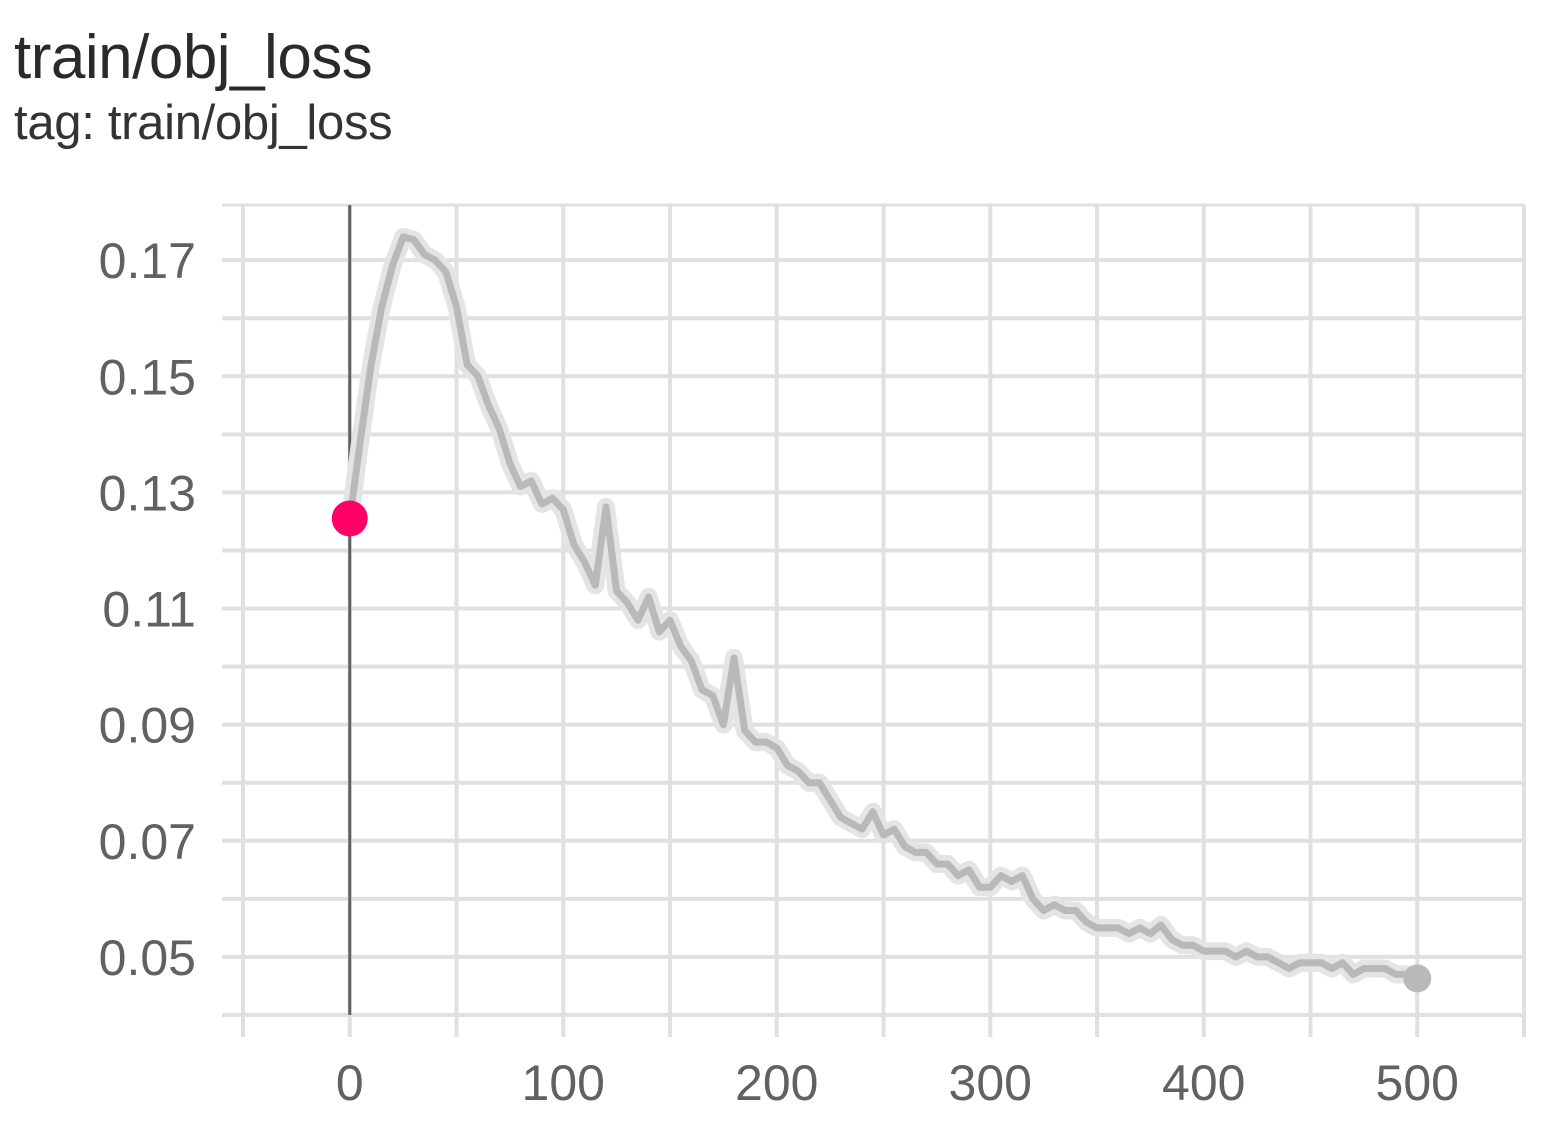  What do you see at coordinates (147, 261) in the screenshot?
I see `y-tick-label: 0.17` at bounding box center [147, 261].